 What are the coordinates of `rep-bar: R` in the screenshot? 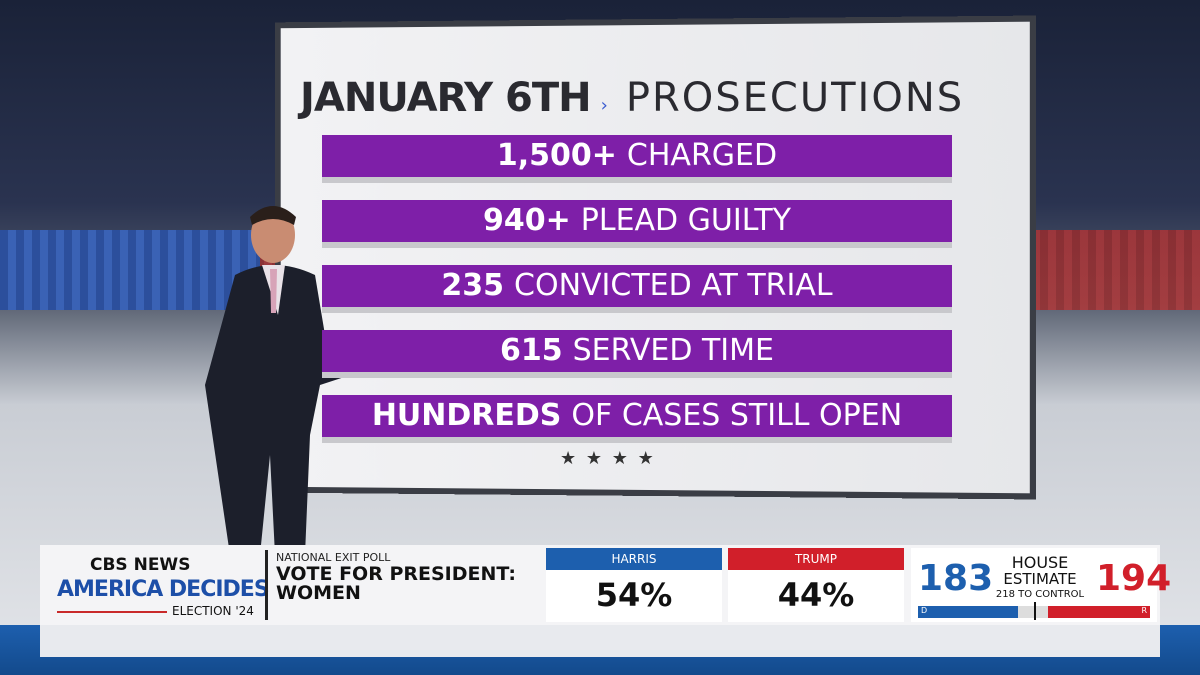 It's located at (1099, 612).